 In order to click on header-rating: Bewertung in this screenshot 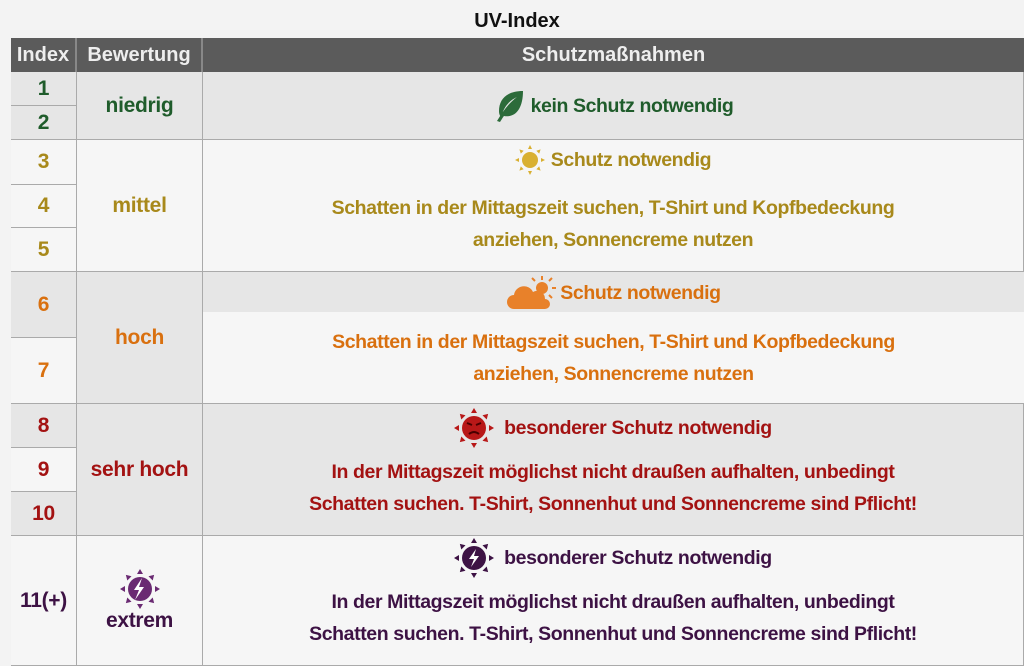, I will do `click(140, 55)`.